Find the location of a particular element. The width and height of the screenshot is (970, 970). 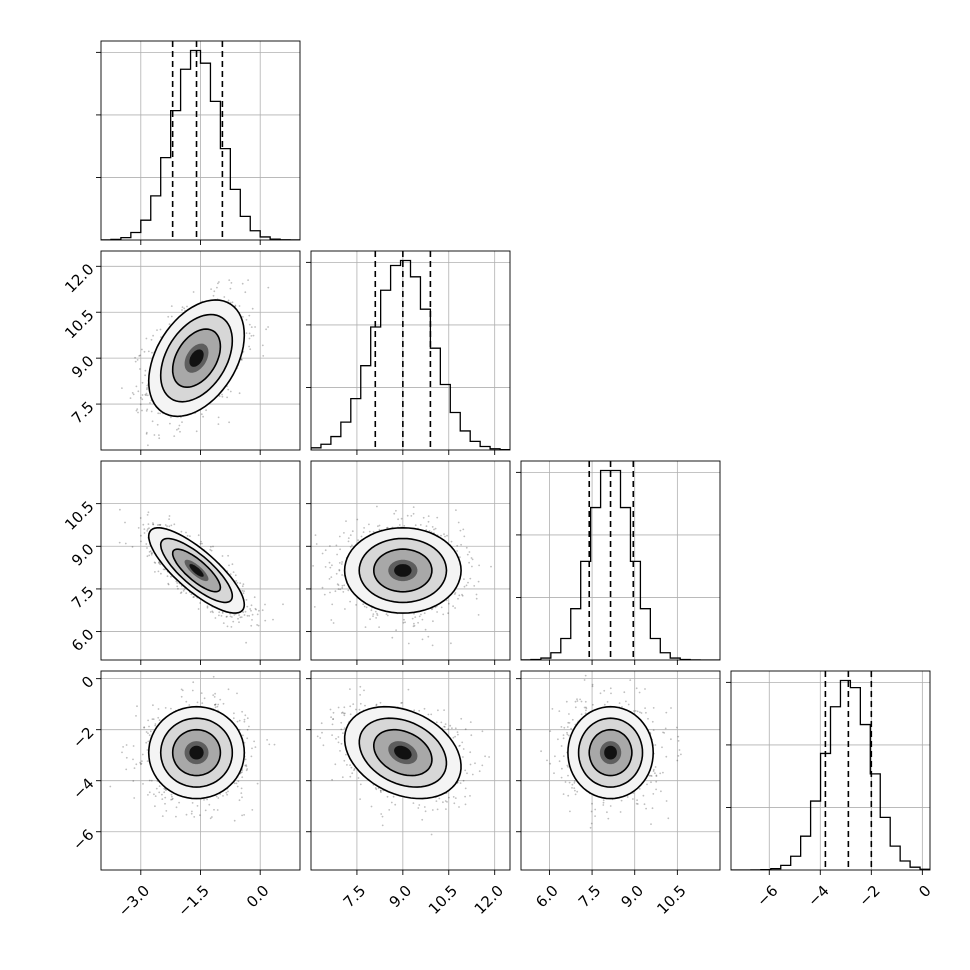

density-core is located at coordinates (403, 570).